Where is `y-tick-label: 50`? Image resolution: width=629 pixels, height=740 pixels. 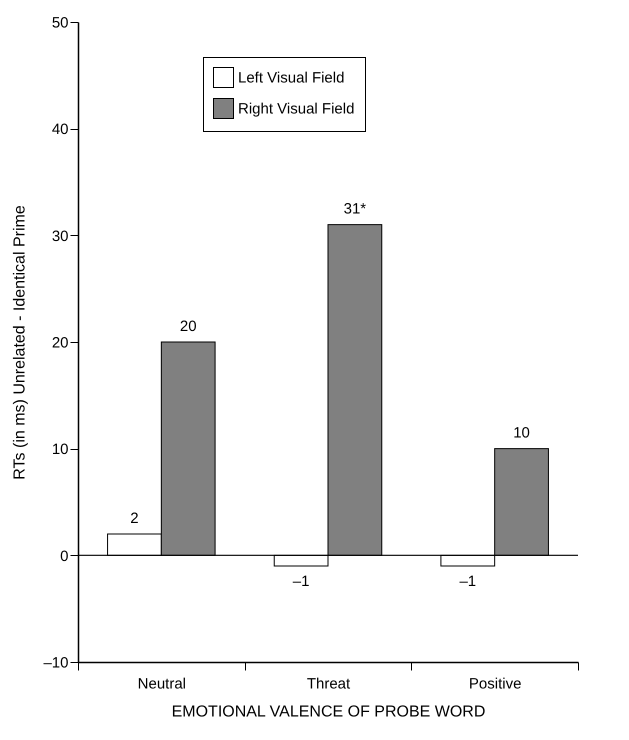
y-tick-label: 50 is located at coordinates (60, 23).